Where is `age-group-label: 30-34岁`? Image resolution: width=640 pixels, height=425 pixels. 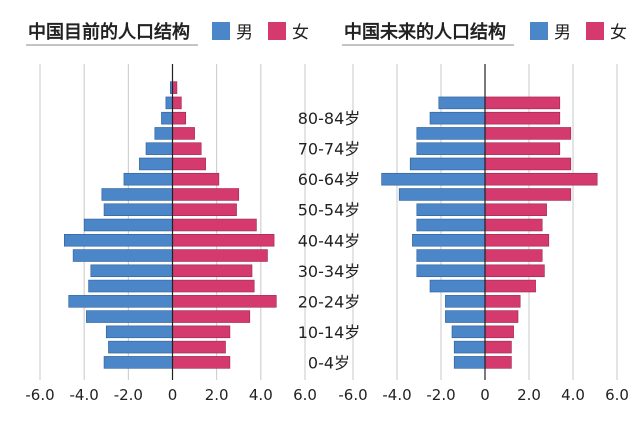 age-group-label: 30-34岁 is located at coordinates (329, 271).